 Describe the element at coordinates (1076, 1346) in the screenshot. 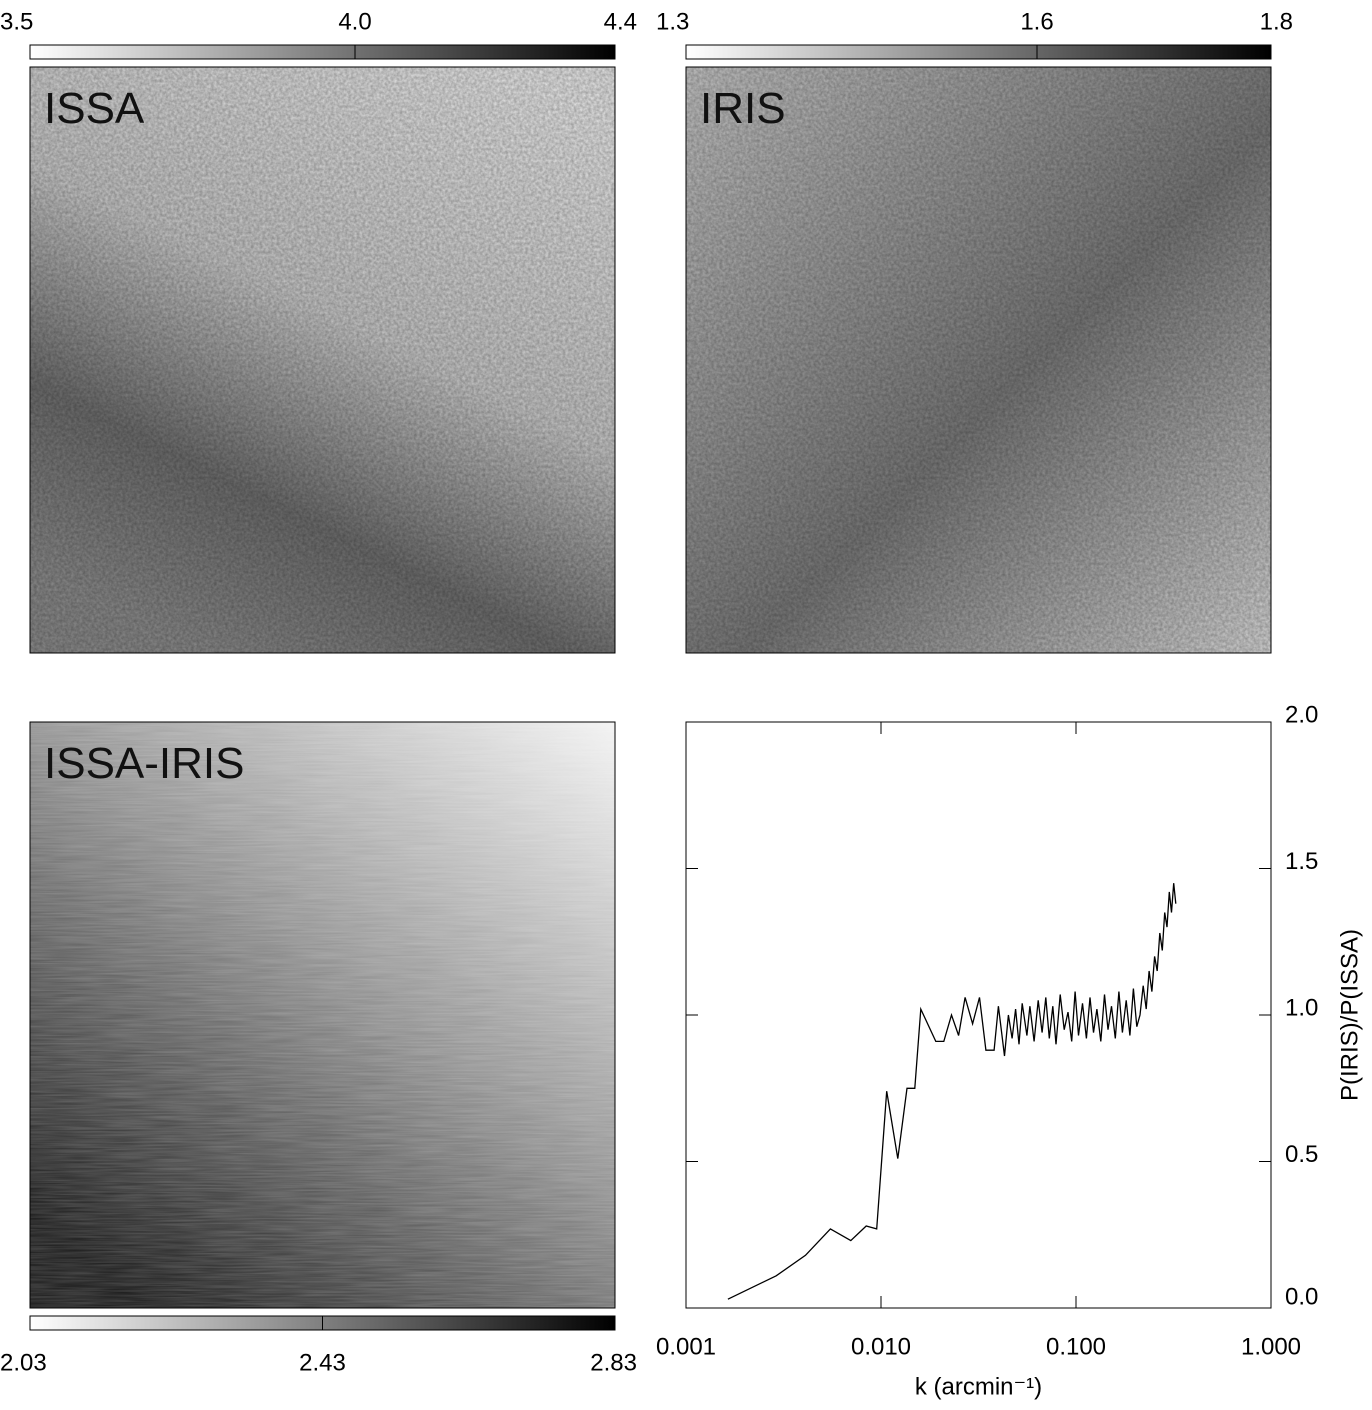

I see `x-tick-label: 0.100` at that location.